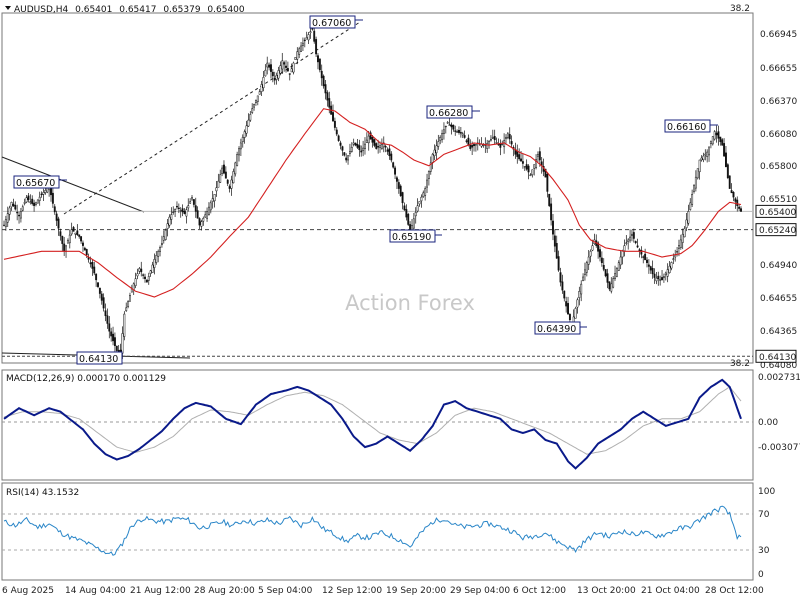  What do you see at coordinates (416, 591) in the screenshot?
I see `x-tick-label: 19 Sep 20:00` at bounding box center [416, 591].